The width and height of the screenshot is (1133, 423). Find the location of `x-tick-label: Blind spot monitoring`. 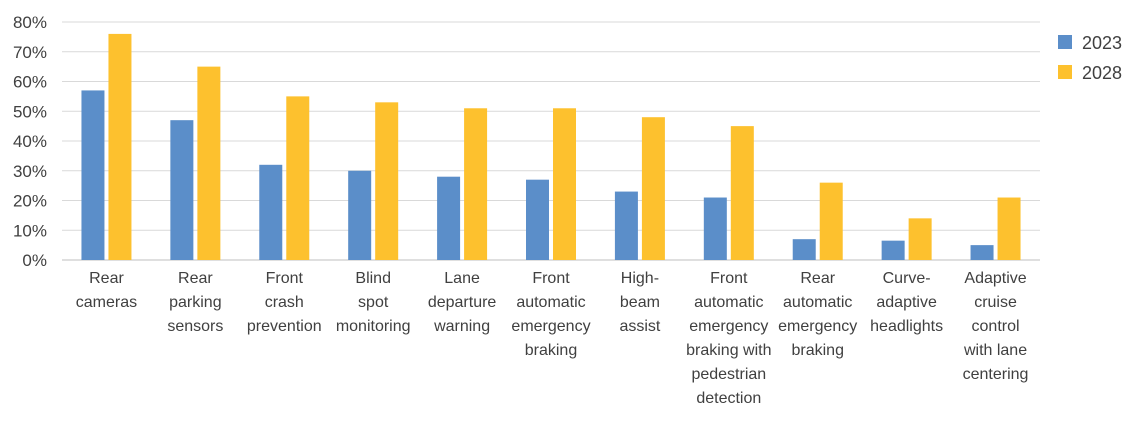

x-tick-label: Blind spot monitoring is located at coordinates (373, 302).